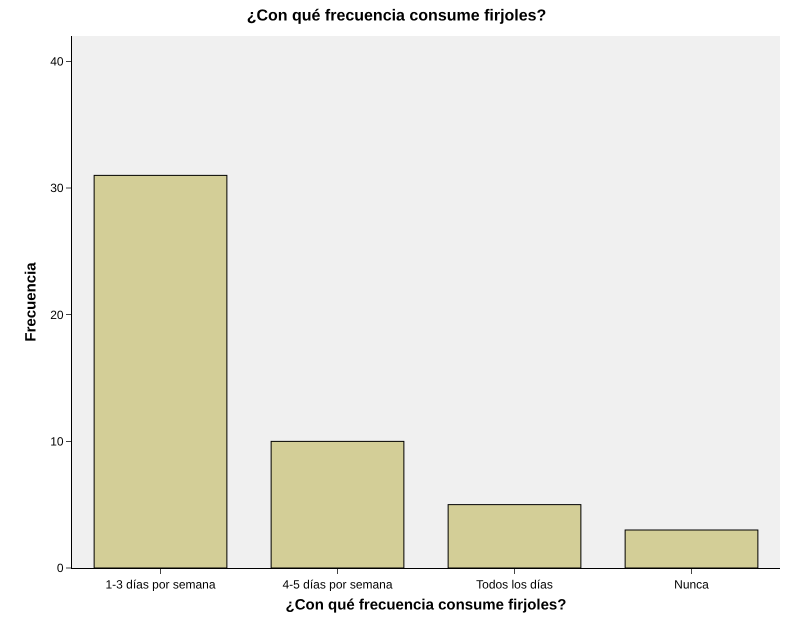 Image resolution: width=793 pixels, height=631 pixels. Describe the element at coordinates (160, 584) in the screenshot. I see `x-tick-label: 1-3 días por semana` at that location.